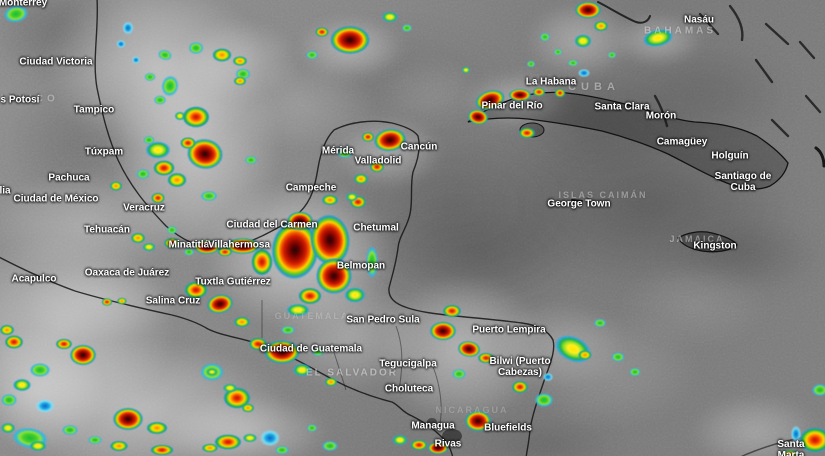 The width and height of the screenshot is (825, 456). Describe the element at coordinates (737, 71) in the screenshot. I see `bahamas-islands` at that location.